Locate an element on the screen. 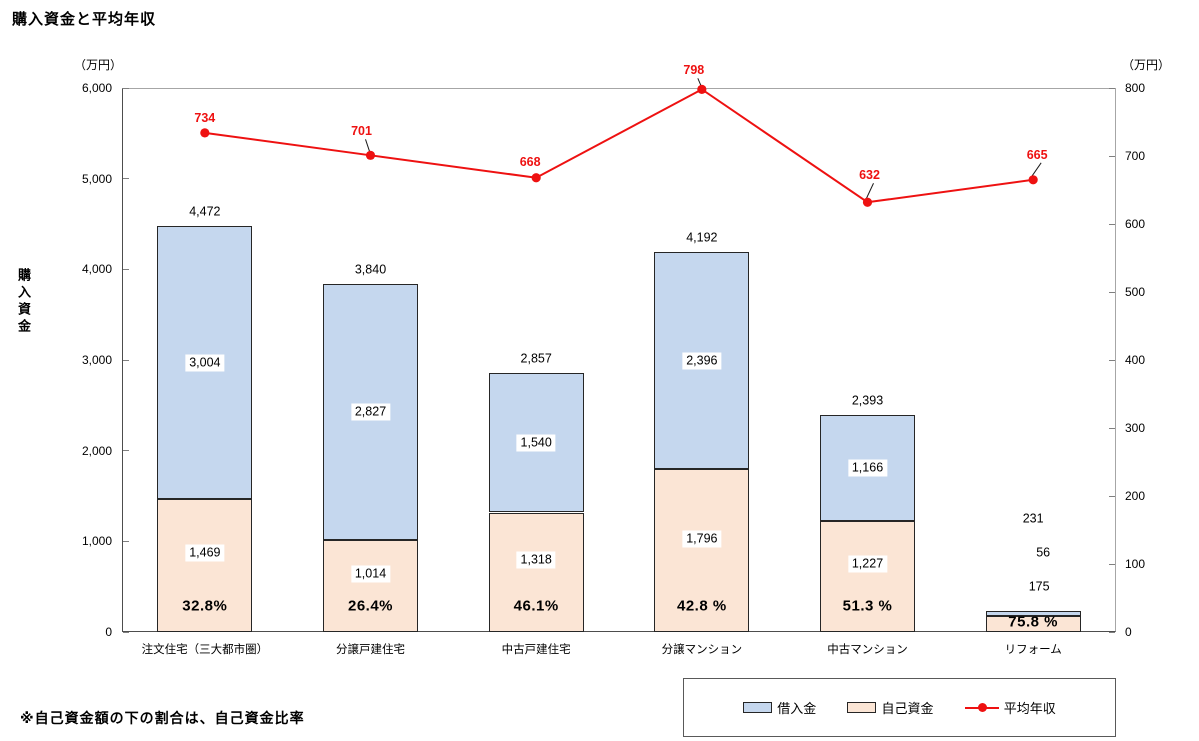 The height and width of the screenshot is (741, 1199). bar-total-label: 3,840 is located at coordinates (370, 269).